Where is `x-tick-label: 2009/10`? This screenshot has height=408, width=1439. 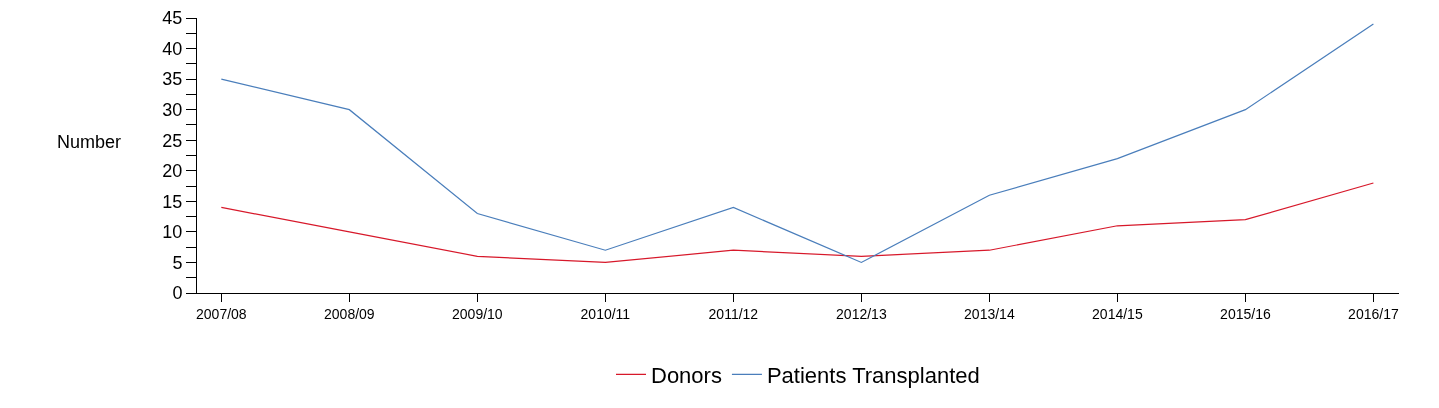
x-tick-label: 2009/10 is located at coordinates (477, 313).